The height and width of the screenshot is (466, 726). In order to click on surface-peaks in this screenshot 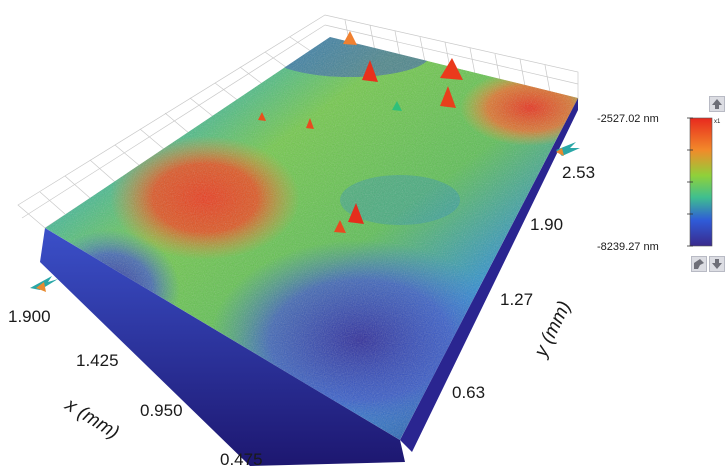, I will do `click(360, 132)`.